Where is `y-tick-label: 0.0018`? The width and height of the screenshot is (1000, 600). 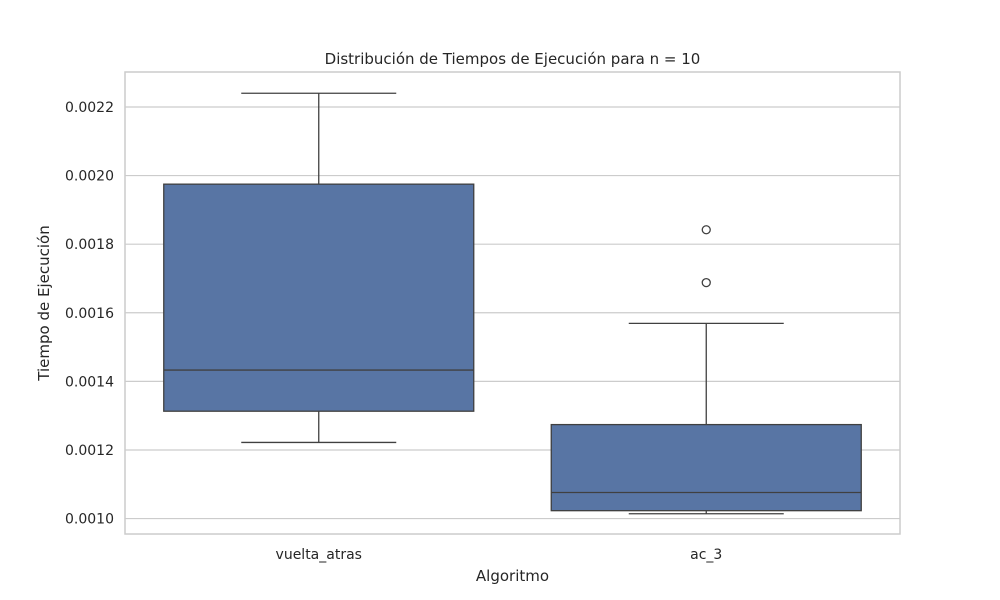
y-tick-label: 0.0018 is located at coordinates (89, 245).